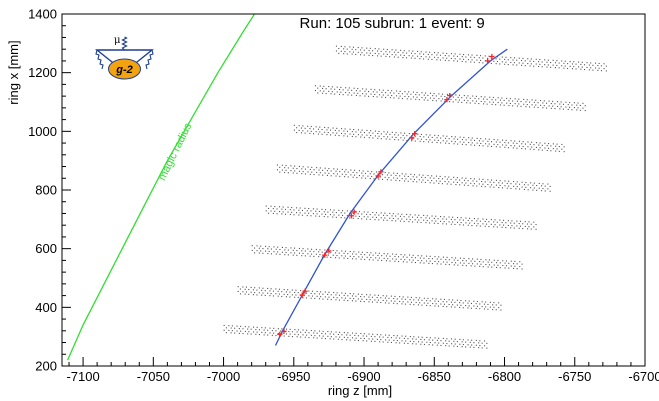 The height and width of the screenshot is (401, 659). I want to click on hit-marker, so click(492, 56).